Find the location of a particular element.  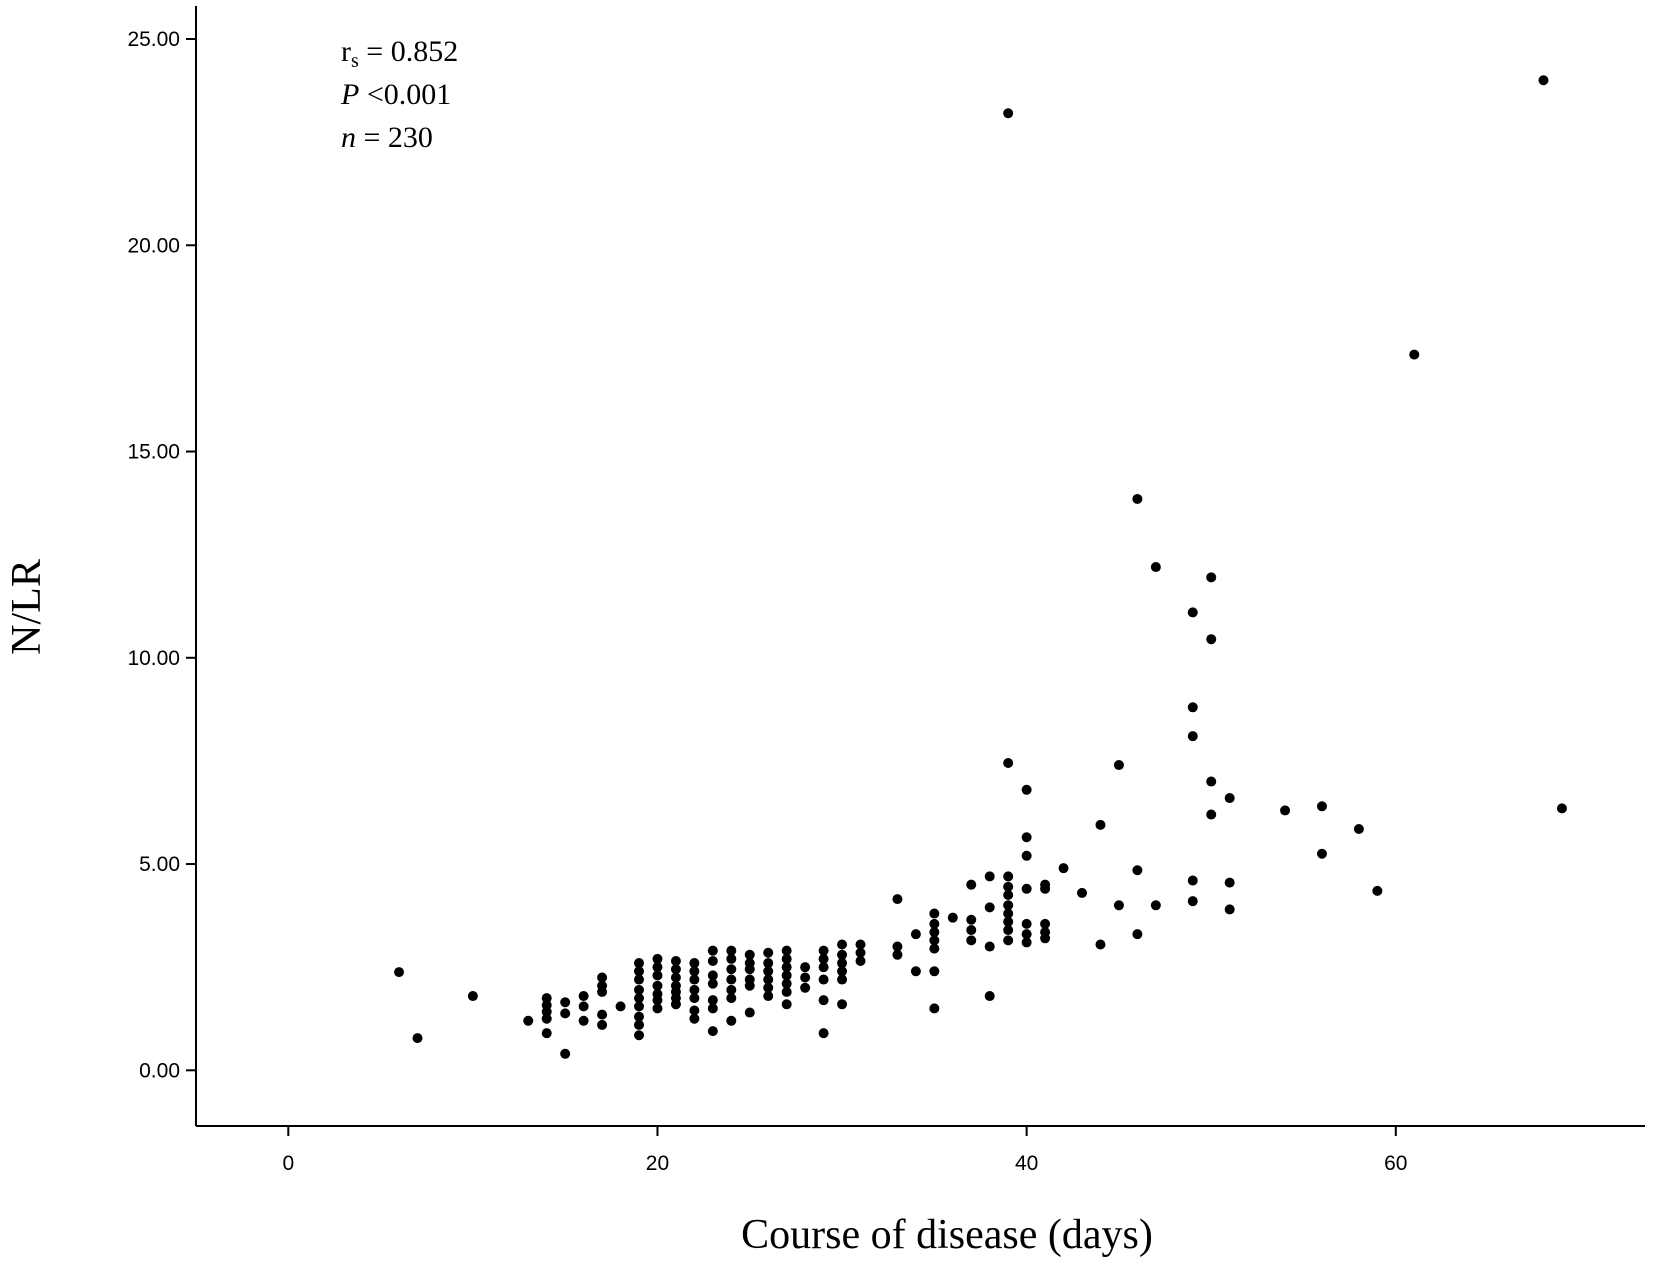

y-axis-title: N/LR is located at coordinates (27, 607).